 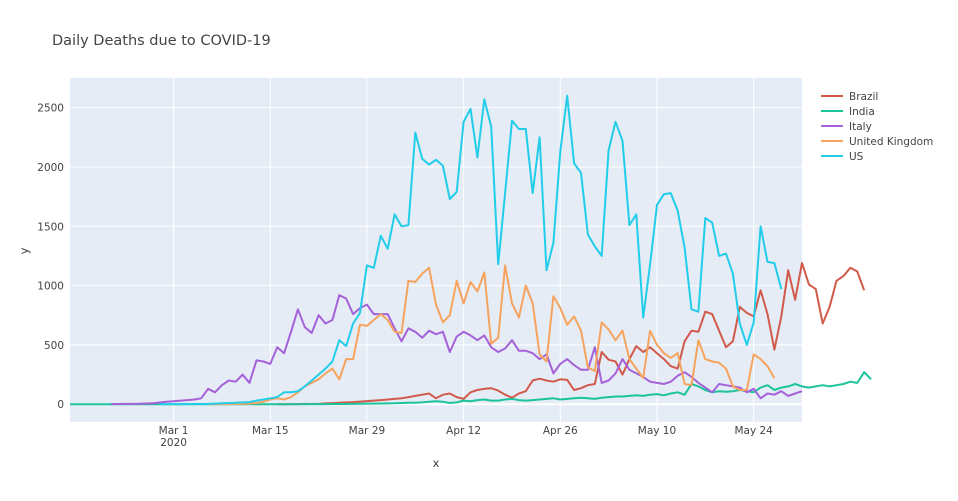 I want to click on x-tick-label: Apr 26, so click(x=560, y=431).